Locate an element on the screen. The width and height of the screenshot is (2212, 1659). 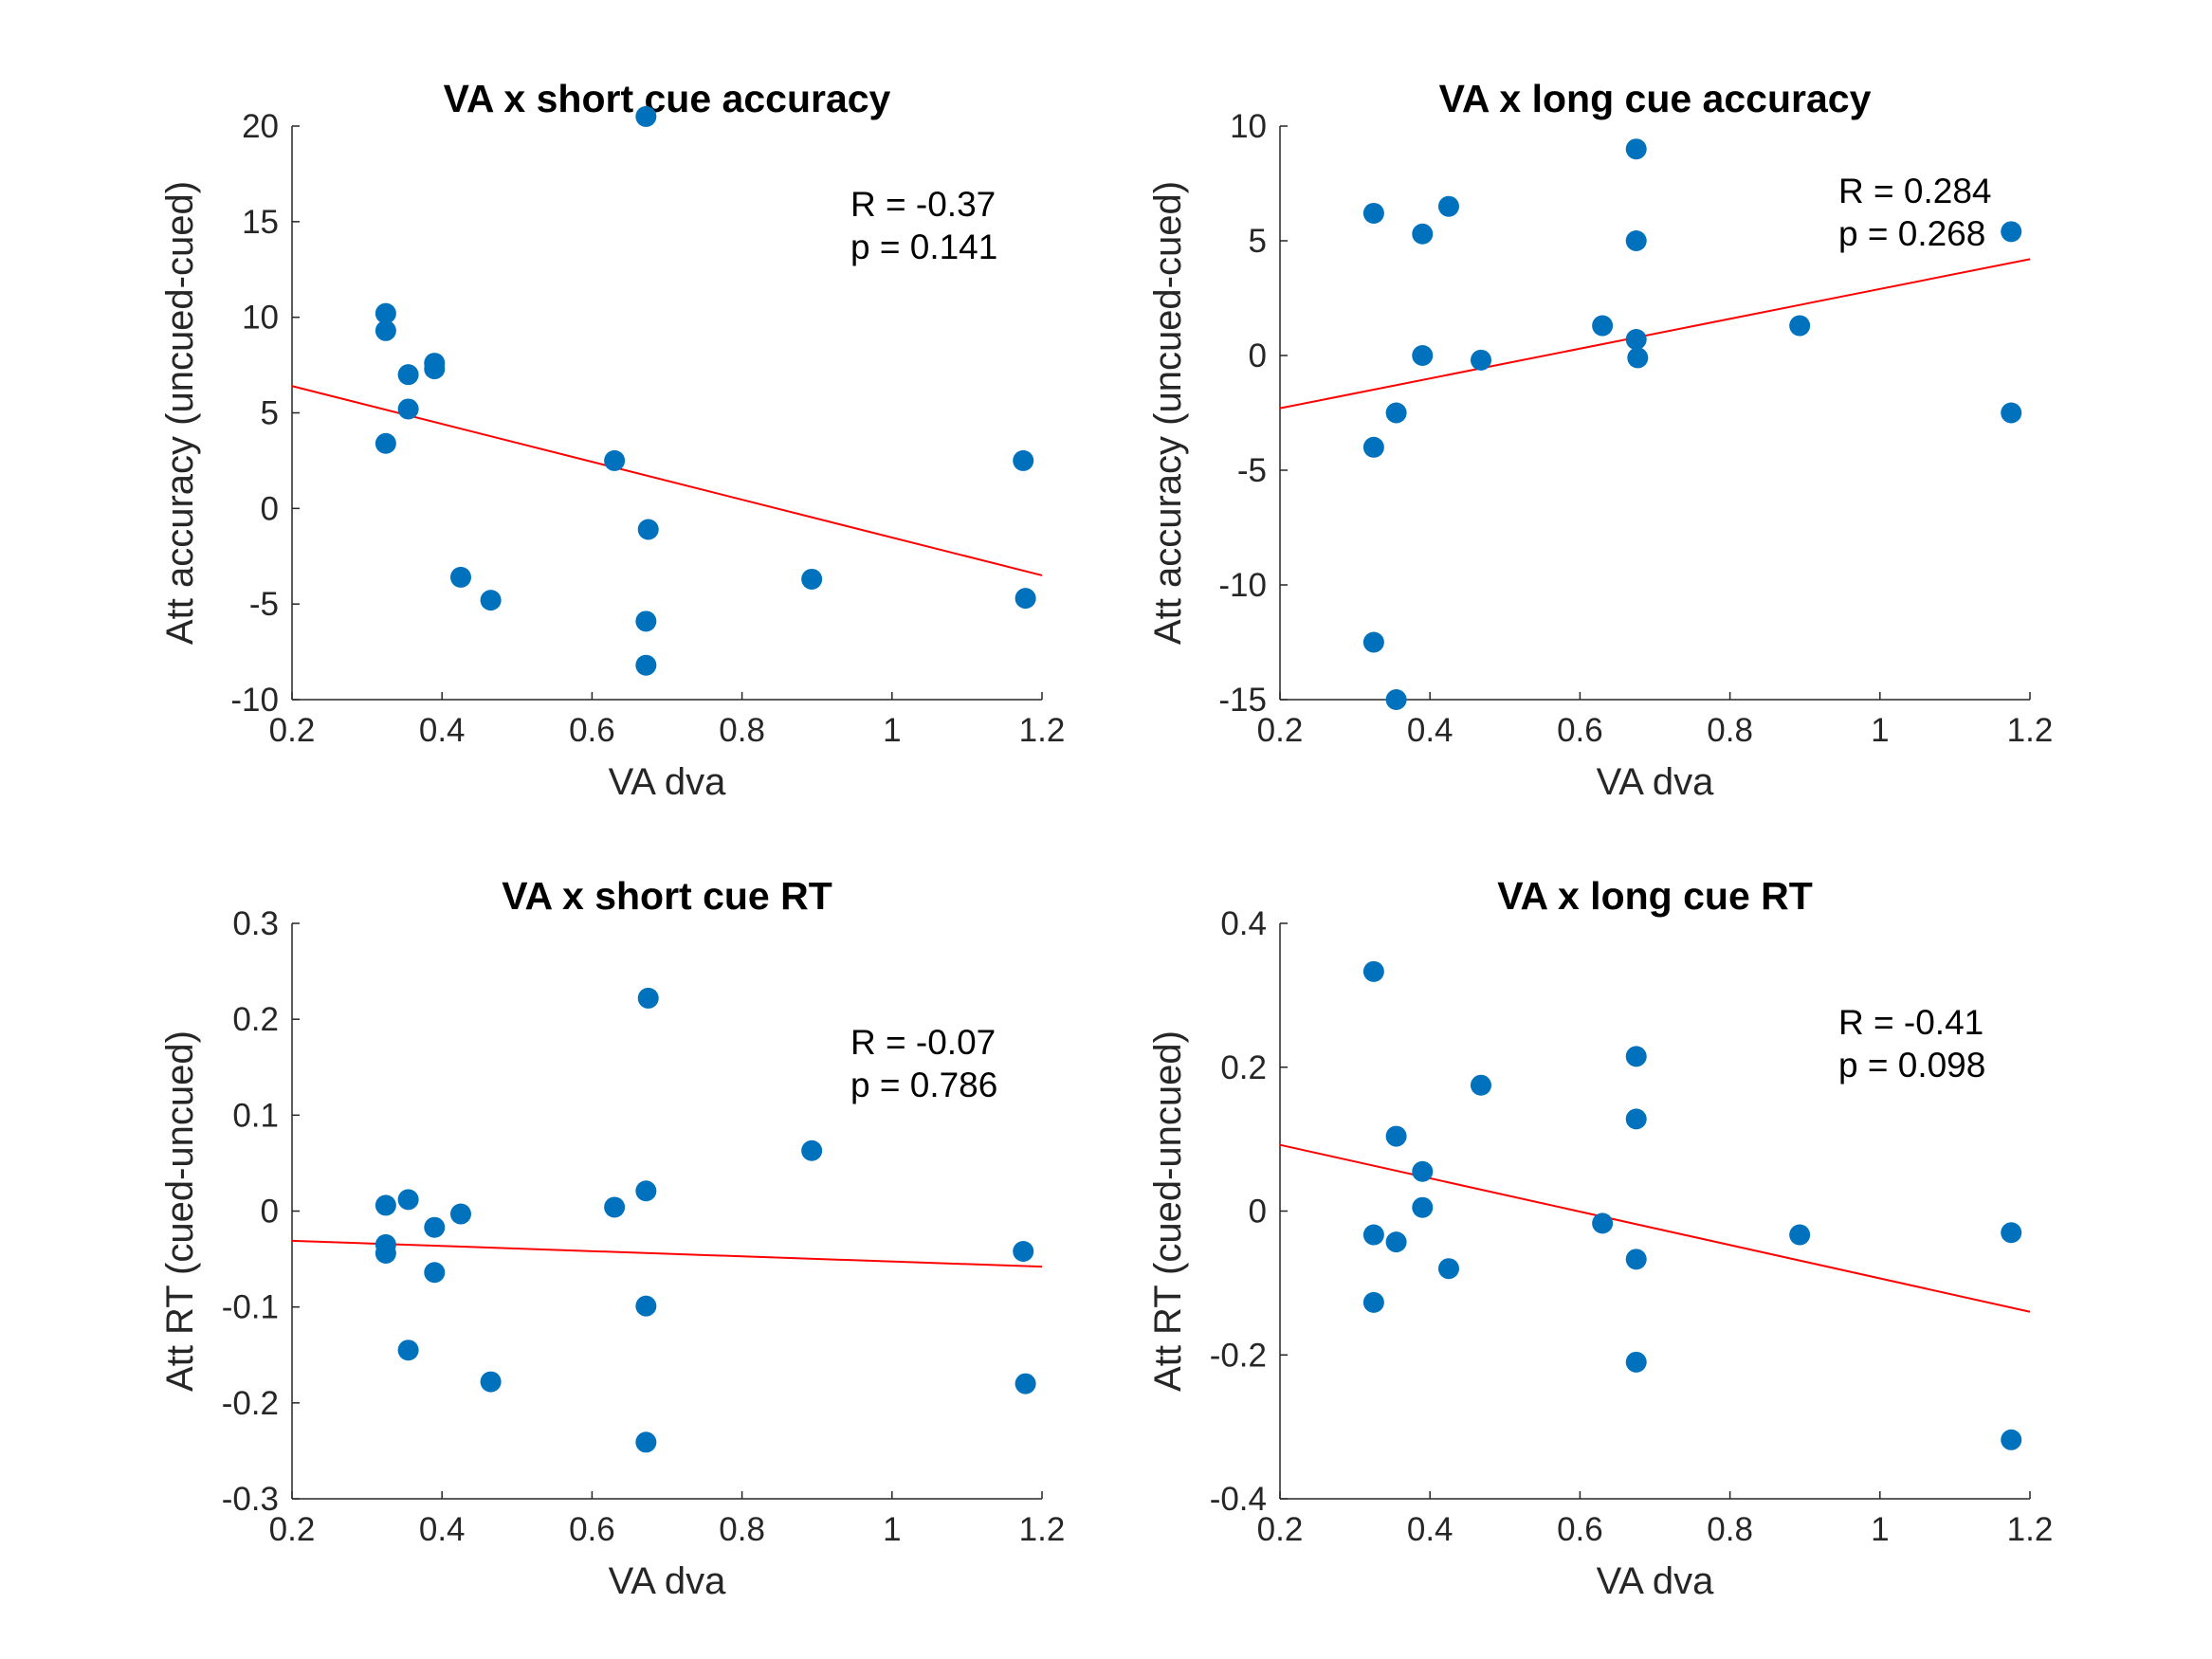
y-tick-label: -0.3 is located at coordinates (250, 1499).